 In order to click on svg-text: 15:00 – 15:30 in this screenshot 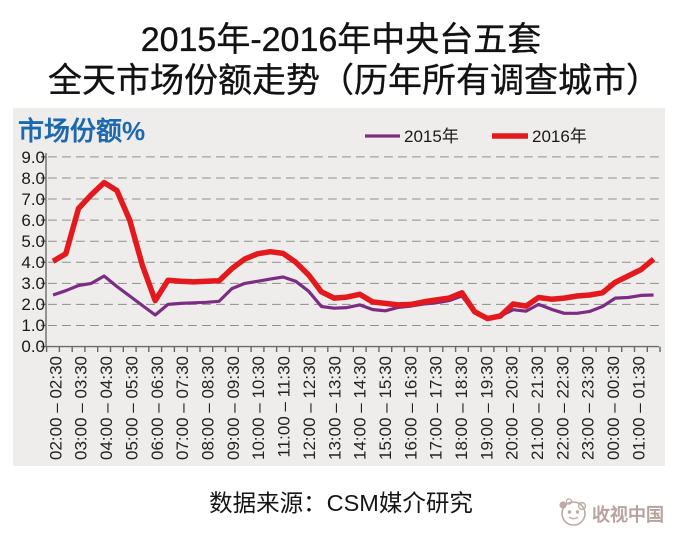, I will do `click(385, 408)`.